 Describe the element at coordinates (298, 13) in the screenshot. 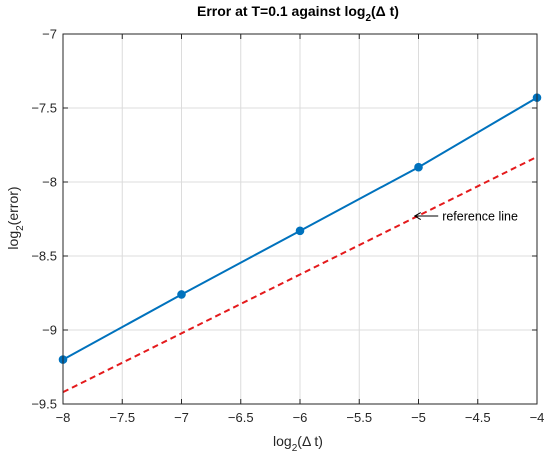

I see `chart-title: Error at T=0.1 against log2(Δ t)` at that location.